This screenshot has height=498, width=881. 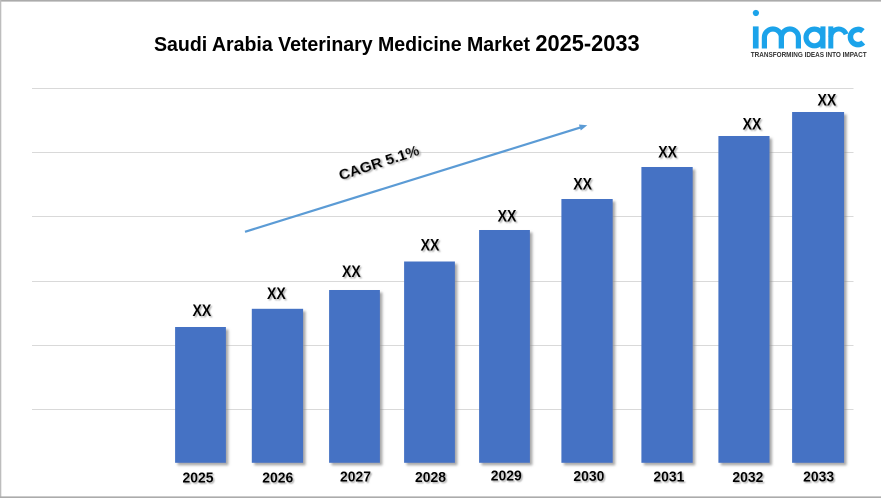 I want to click on svg-text: 2025-2033, so click(x=587, y=43).